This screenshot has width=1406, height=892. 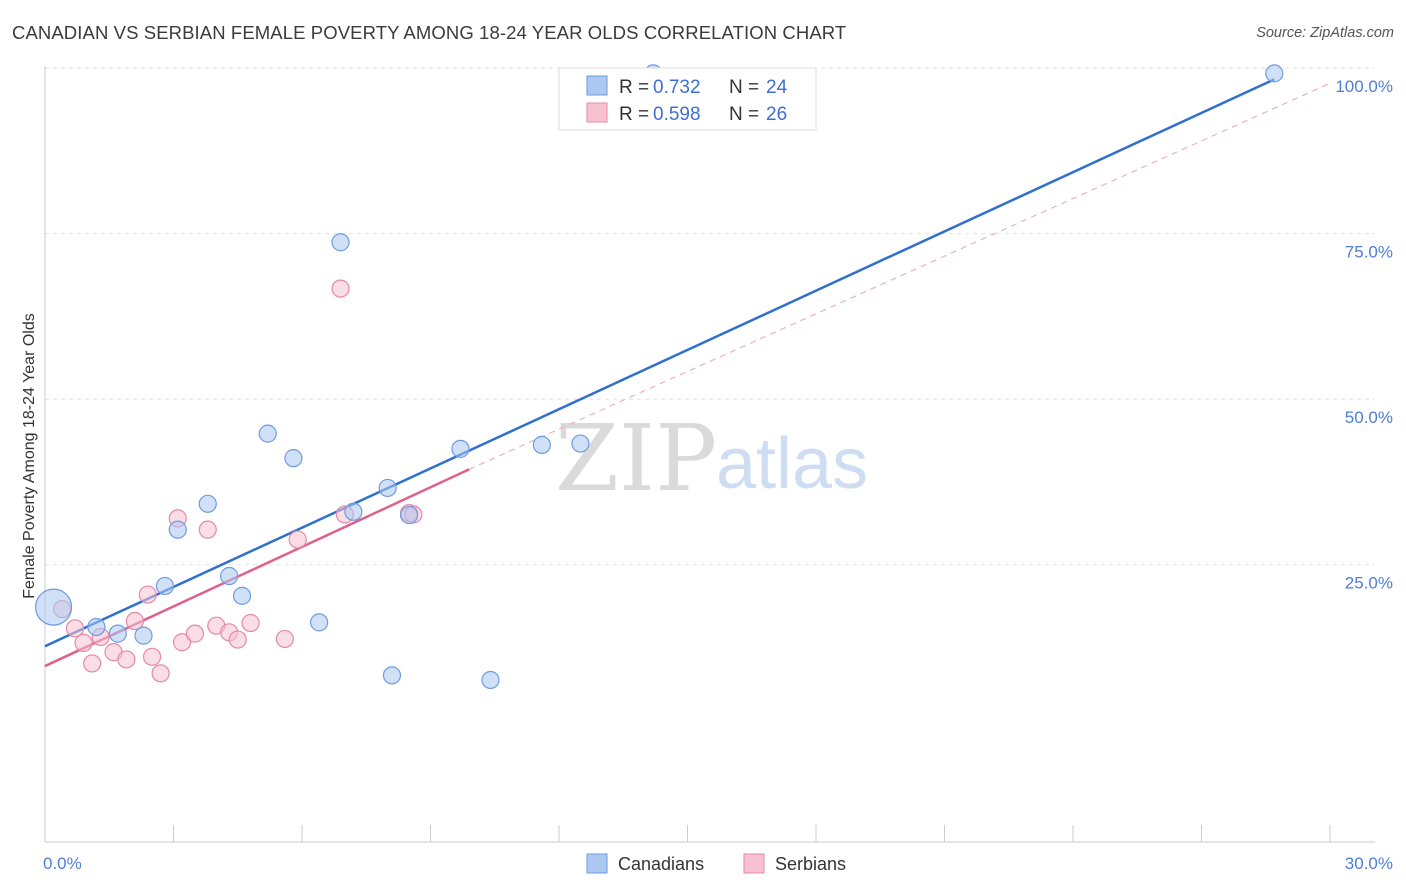 What do you see at coordinates (1364, 86) in the screenshot?
I see `y-tick-label: 100.0%` at bounding box center [1364, 86].